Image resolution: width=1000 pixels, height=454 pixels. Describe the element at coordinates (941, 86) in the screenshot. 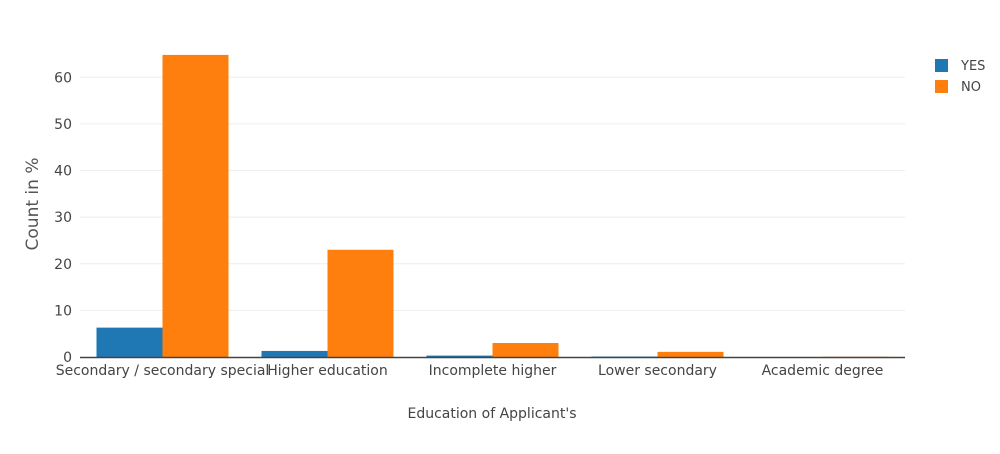

I see `legend-swatch-no` at that location.